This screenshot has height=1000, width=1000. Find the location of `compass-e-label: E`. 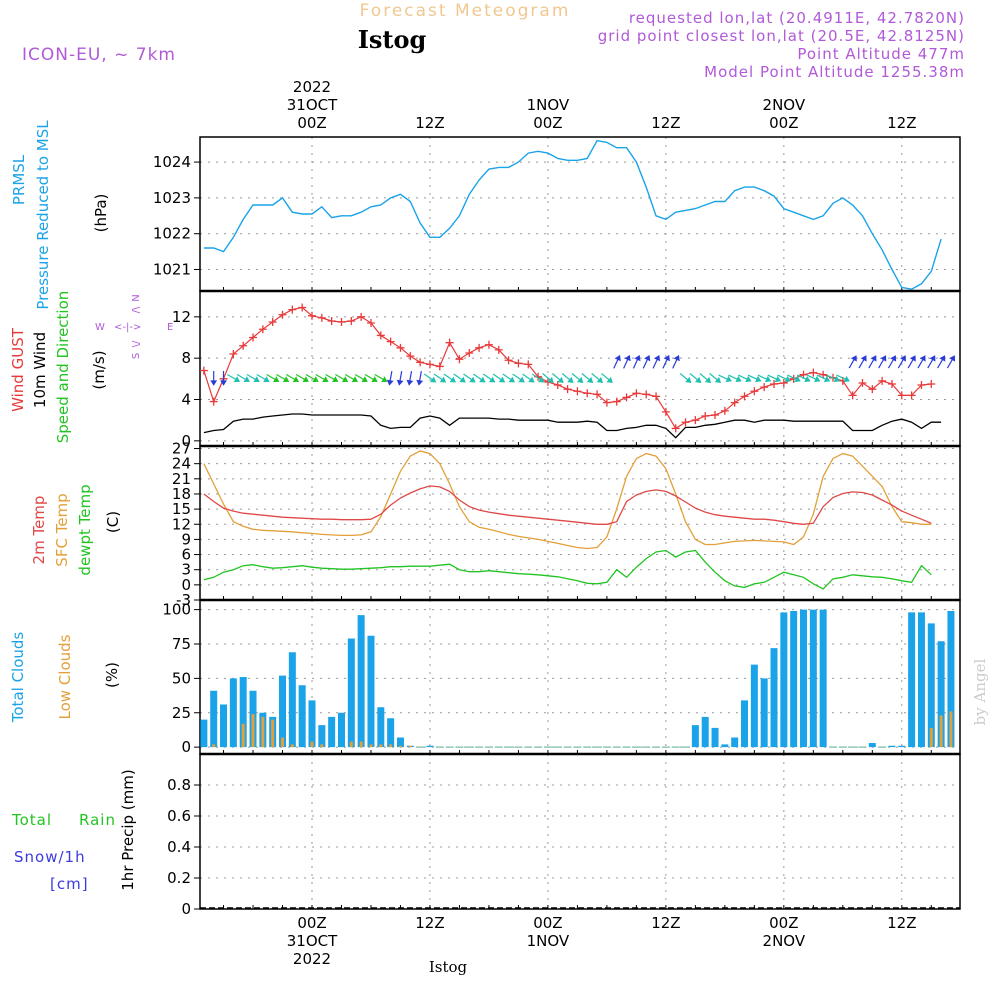

compass-e-label: E is located at coordinates (170, 327).